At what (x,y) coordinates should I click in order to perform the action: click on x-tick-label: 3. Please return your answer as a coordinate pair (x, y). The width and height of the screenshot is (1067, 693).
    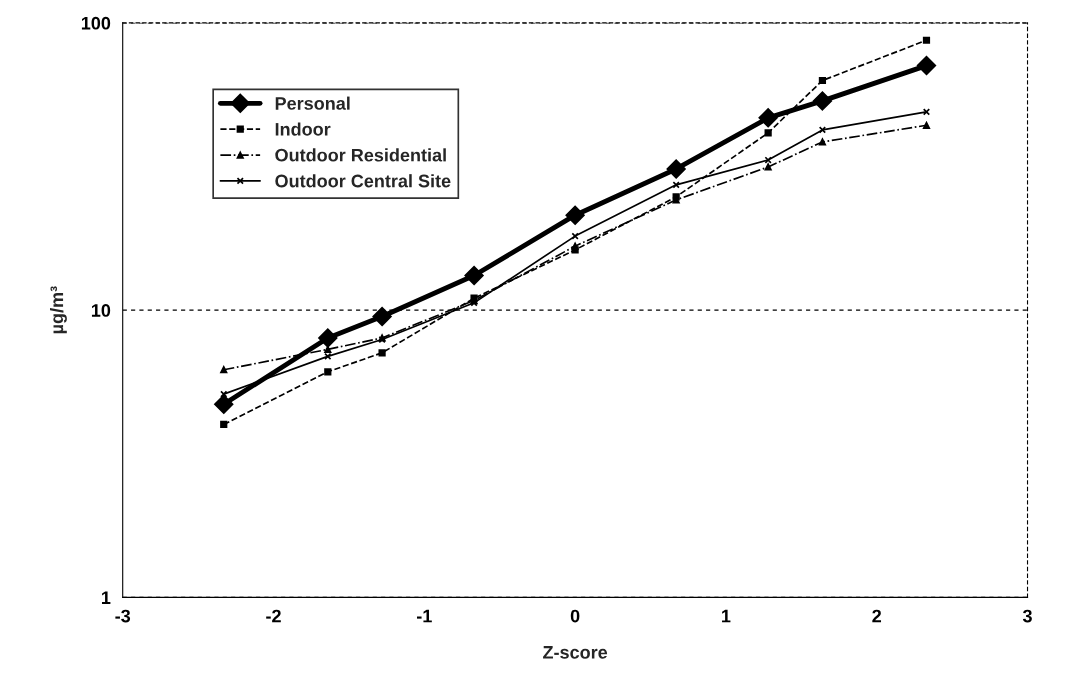
    Looking at the image, I should click on (1027, 616).